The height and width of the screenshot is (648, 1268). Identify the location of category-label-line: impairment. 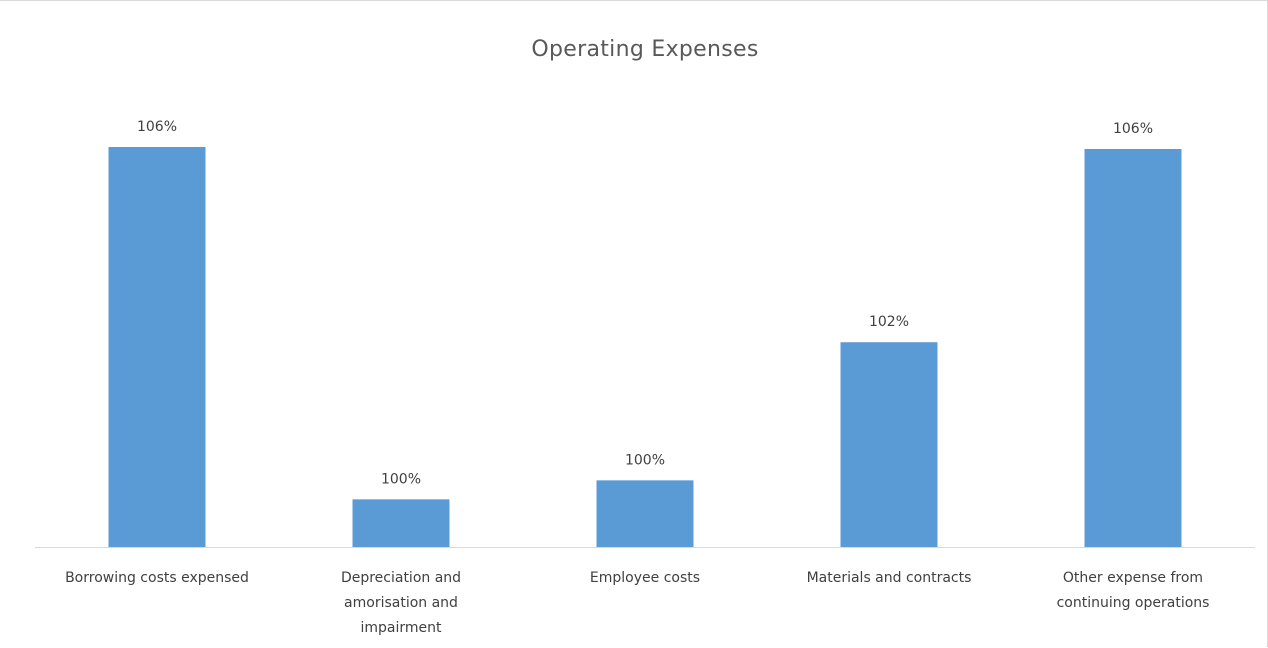
(401, 628).